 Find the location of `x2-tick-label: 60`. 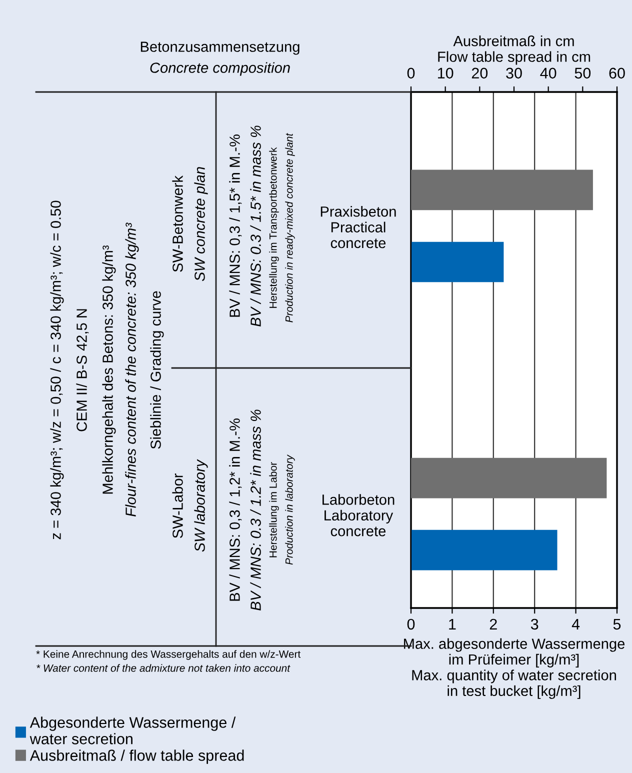

x2-tick-label: 60 is located at coordinates (617, 73).